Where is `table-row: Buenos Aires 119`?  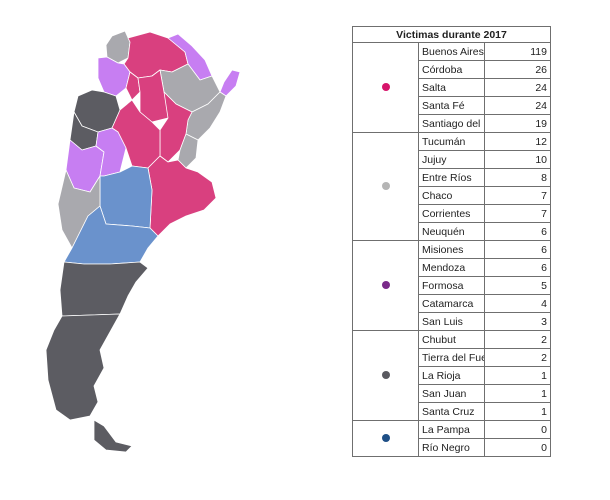
table-row: Buenos Aires 119 is located at coordinates (451, 87).